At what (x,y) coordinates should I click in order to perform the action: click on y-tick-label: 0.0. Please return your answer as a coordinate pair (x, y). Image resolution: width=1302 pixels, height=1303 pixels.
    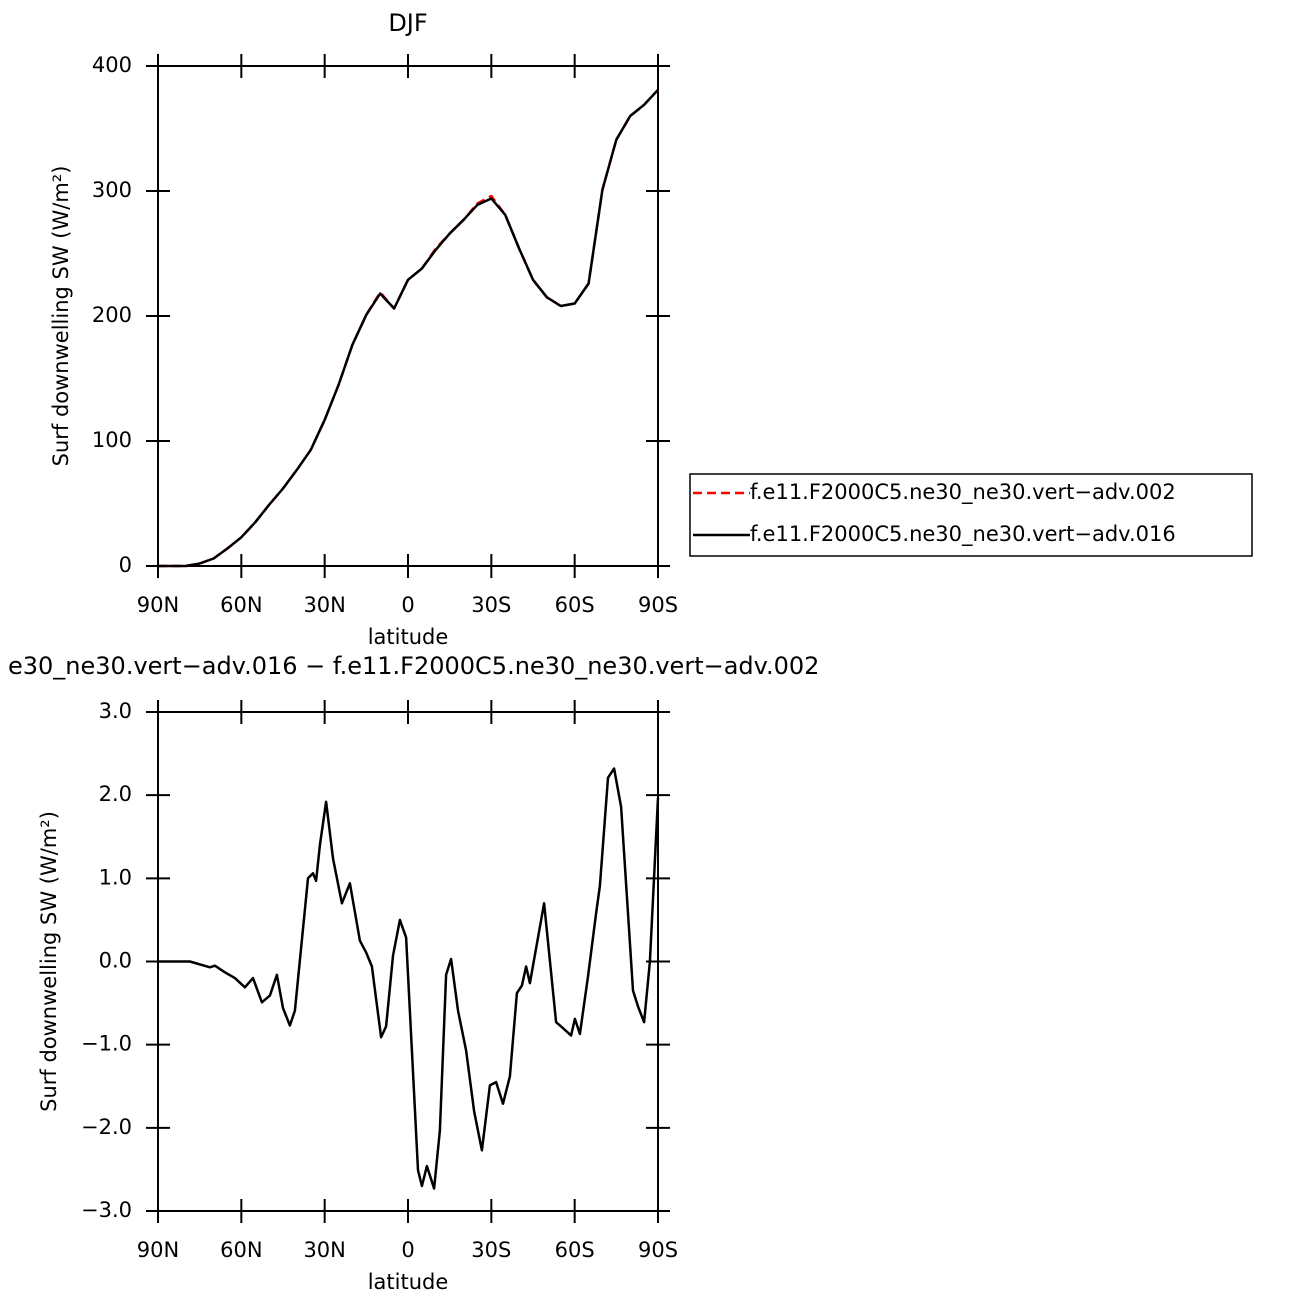
    Looking at the image, I should click on (115, 961).